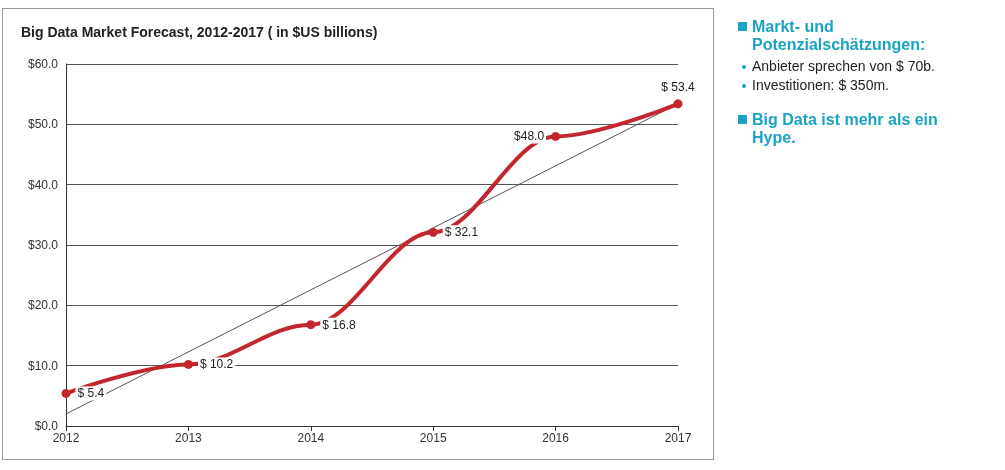 This screenshot has width=1005, height=470. What do you see at coordinates (43, 184) in the screenshot?
I see `y-tick-label: $40.0` at bounding box center [43, 184].